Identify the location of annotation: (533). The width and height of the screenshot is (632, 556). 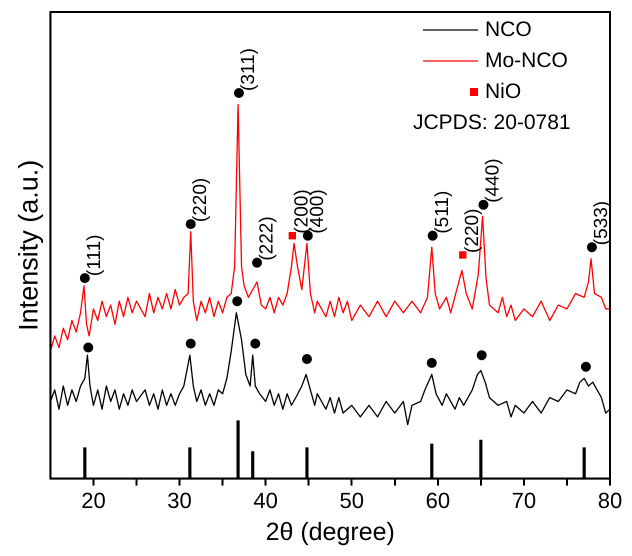
(601, 223).